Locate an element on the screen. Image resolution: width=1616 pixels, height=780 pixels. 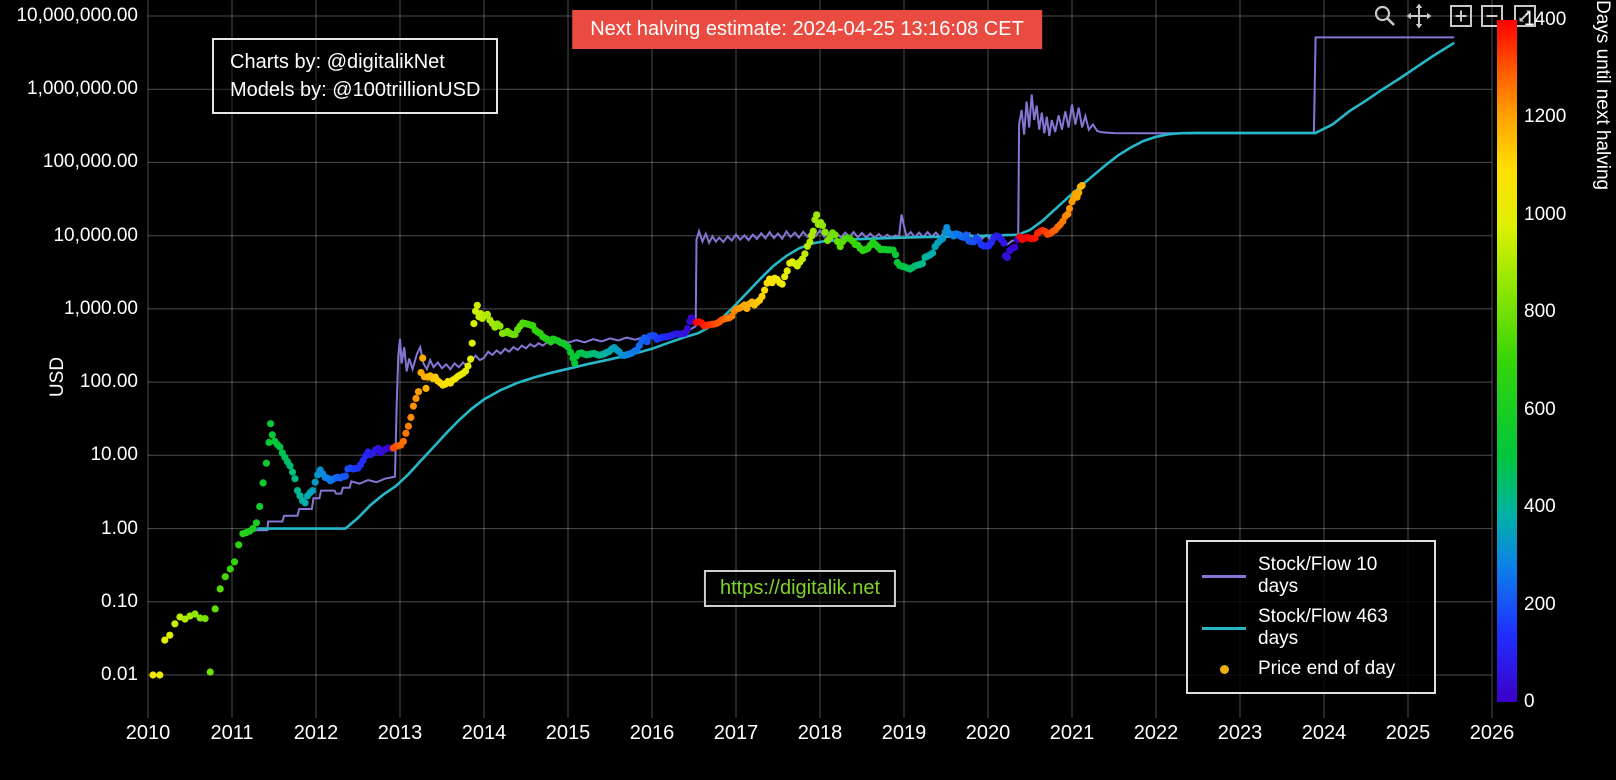
site-link: https://digitalik.net is located at coordinates (800, 588).